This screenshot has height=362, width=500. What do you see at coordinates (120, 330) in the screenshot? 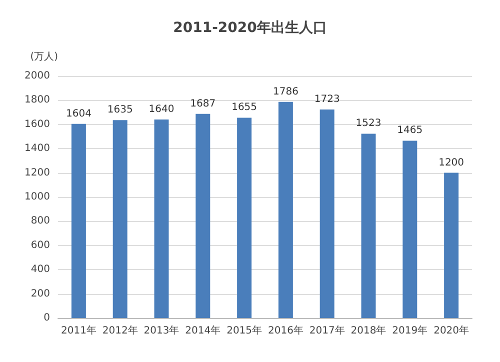
I see `x-tick-label: 2012年` at bounding box center [120, 330].